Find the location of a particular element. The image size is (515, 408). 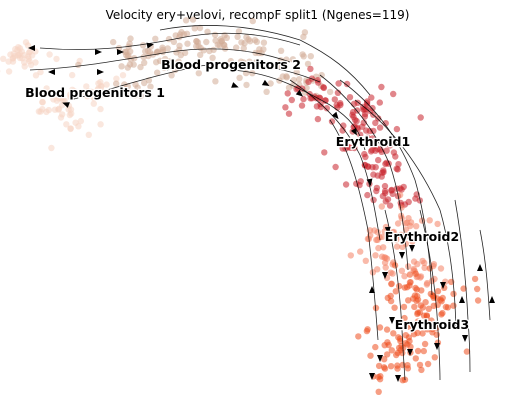

cluster-label-erythroid1: Erythroid1 is located at coordinates (373, 141).